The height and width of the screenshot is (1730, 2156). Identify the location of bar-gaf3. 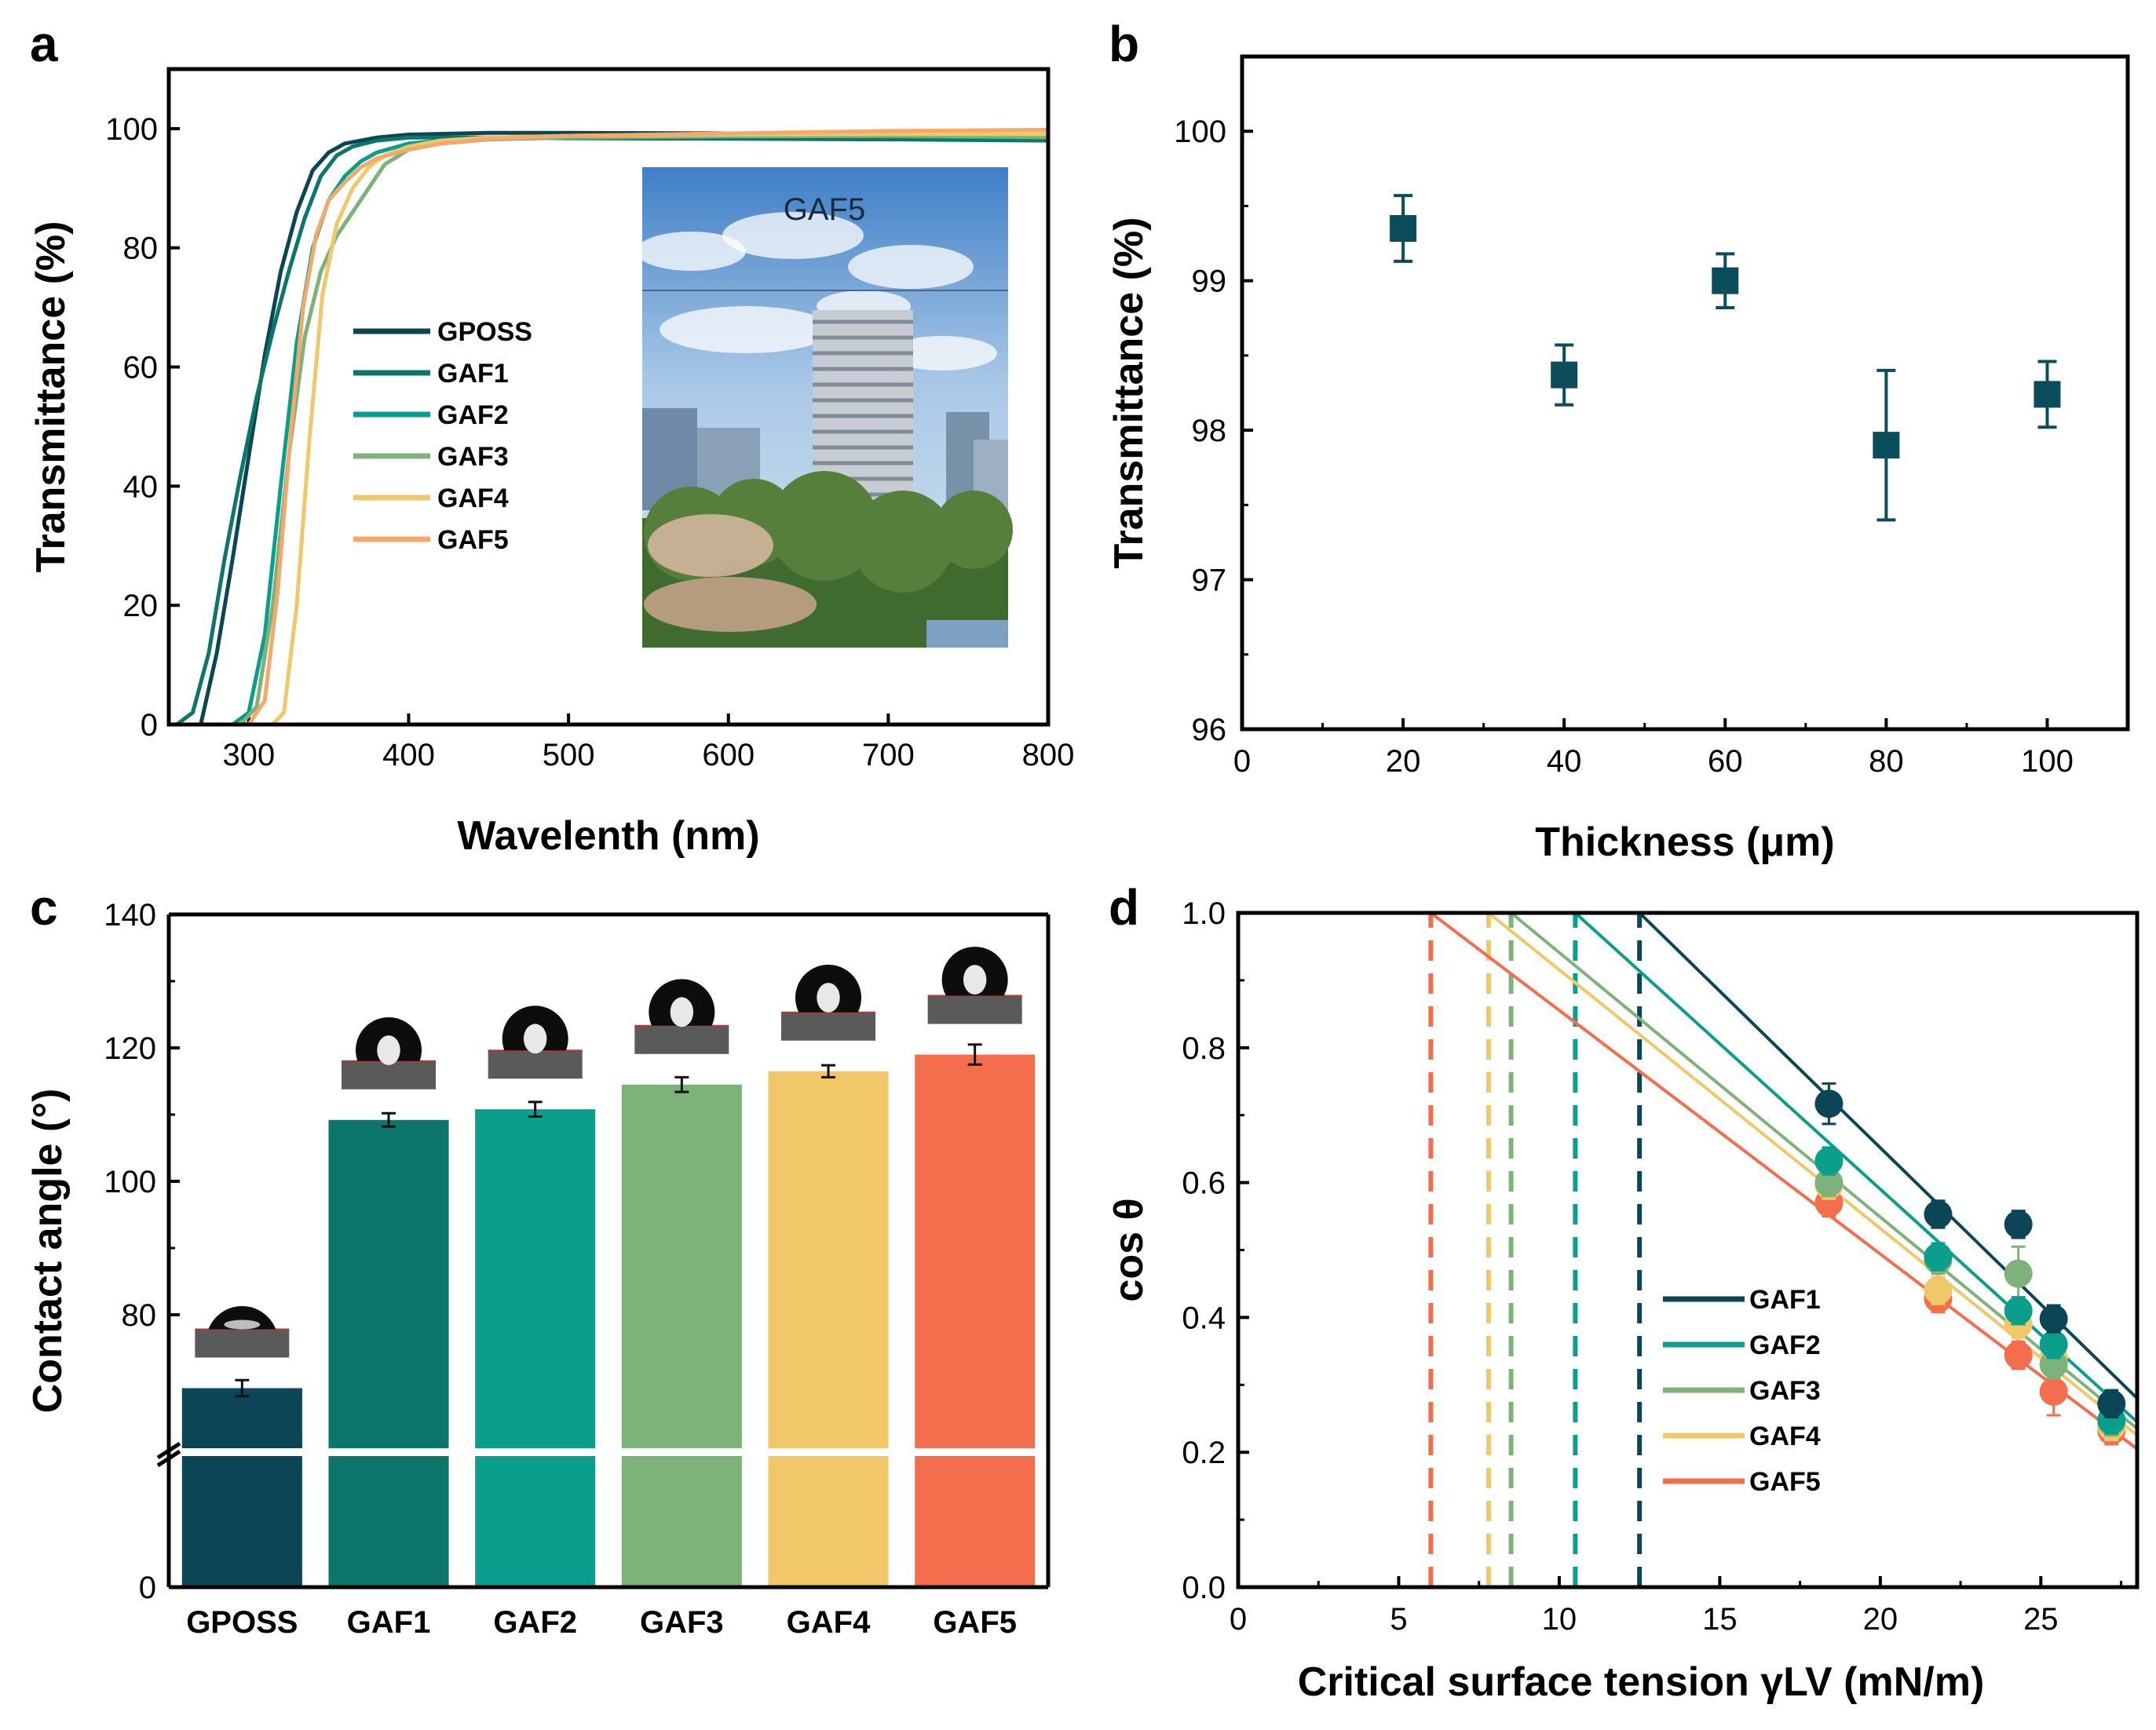
(681, 1266).